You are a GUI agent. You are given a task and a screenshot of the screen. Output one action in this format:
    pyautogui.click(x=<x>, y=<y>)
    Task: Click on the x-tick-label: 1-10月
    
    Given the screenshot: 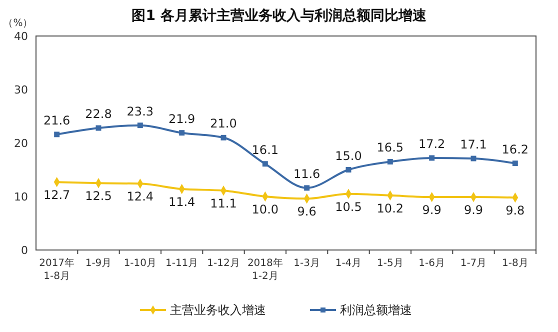 What is the action you would take?
    pyautogui.click(x=140, y=263)
    